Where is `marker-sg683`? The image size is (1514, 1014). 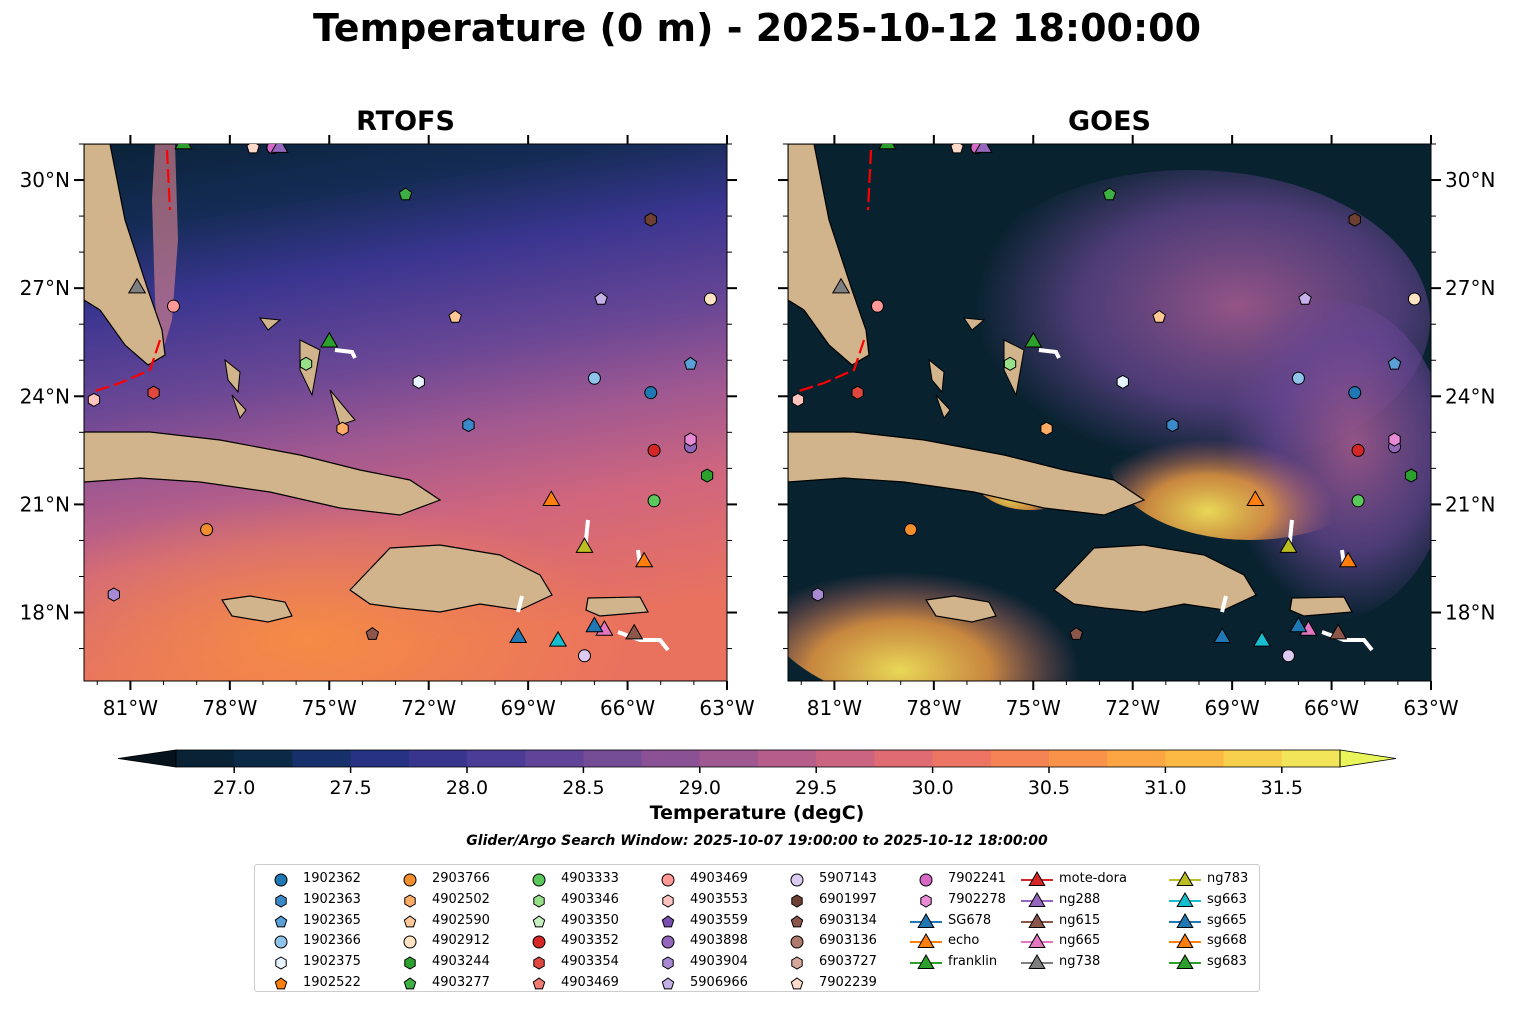 marker-sg683 is located at coordinates (887, 147).